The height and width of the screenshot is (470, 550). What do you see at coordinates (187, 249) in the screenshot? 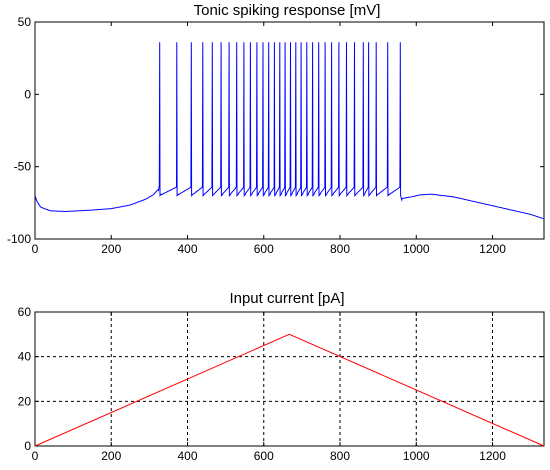
I see `voltage-x-tick-label: 400` at bounding box center [187, 249].